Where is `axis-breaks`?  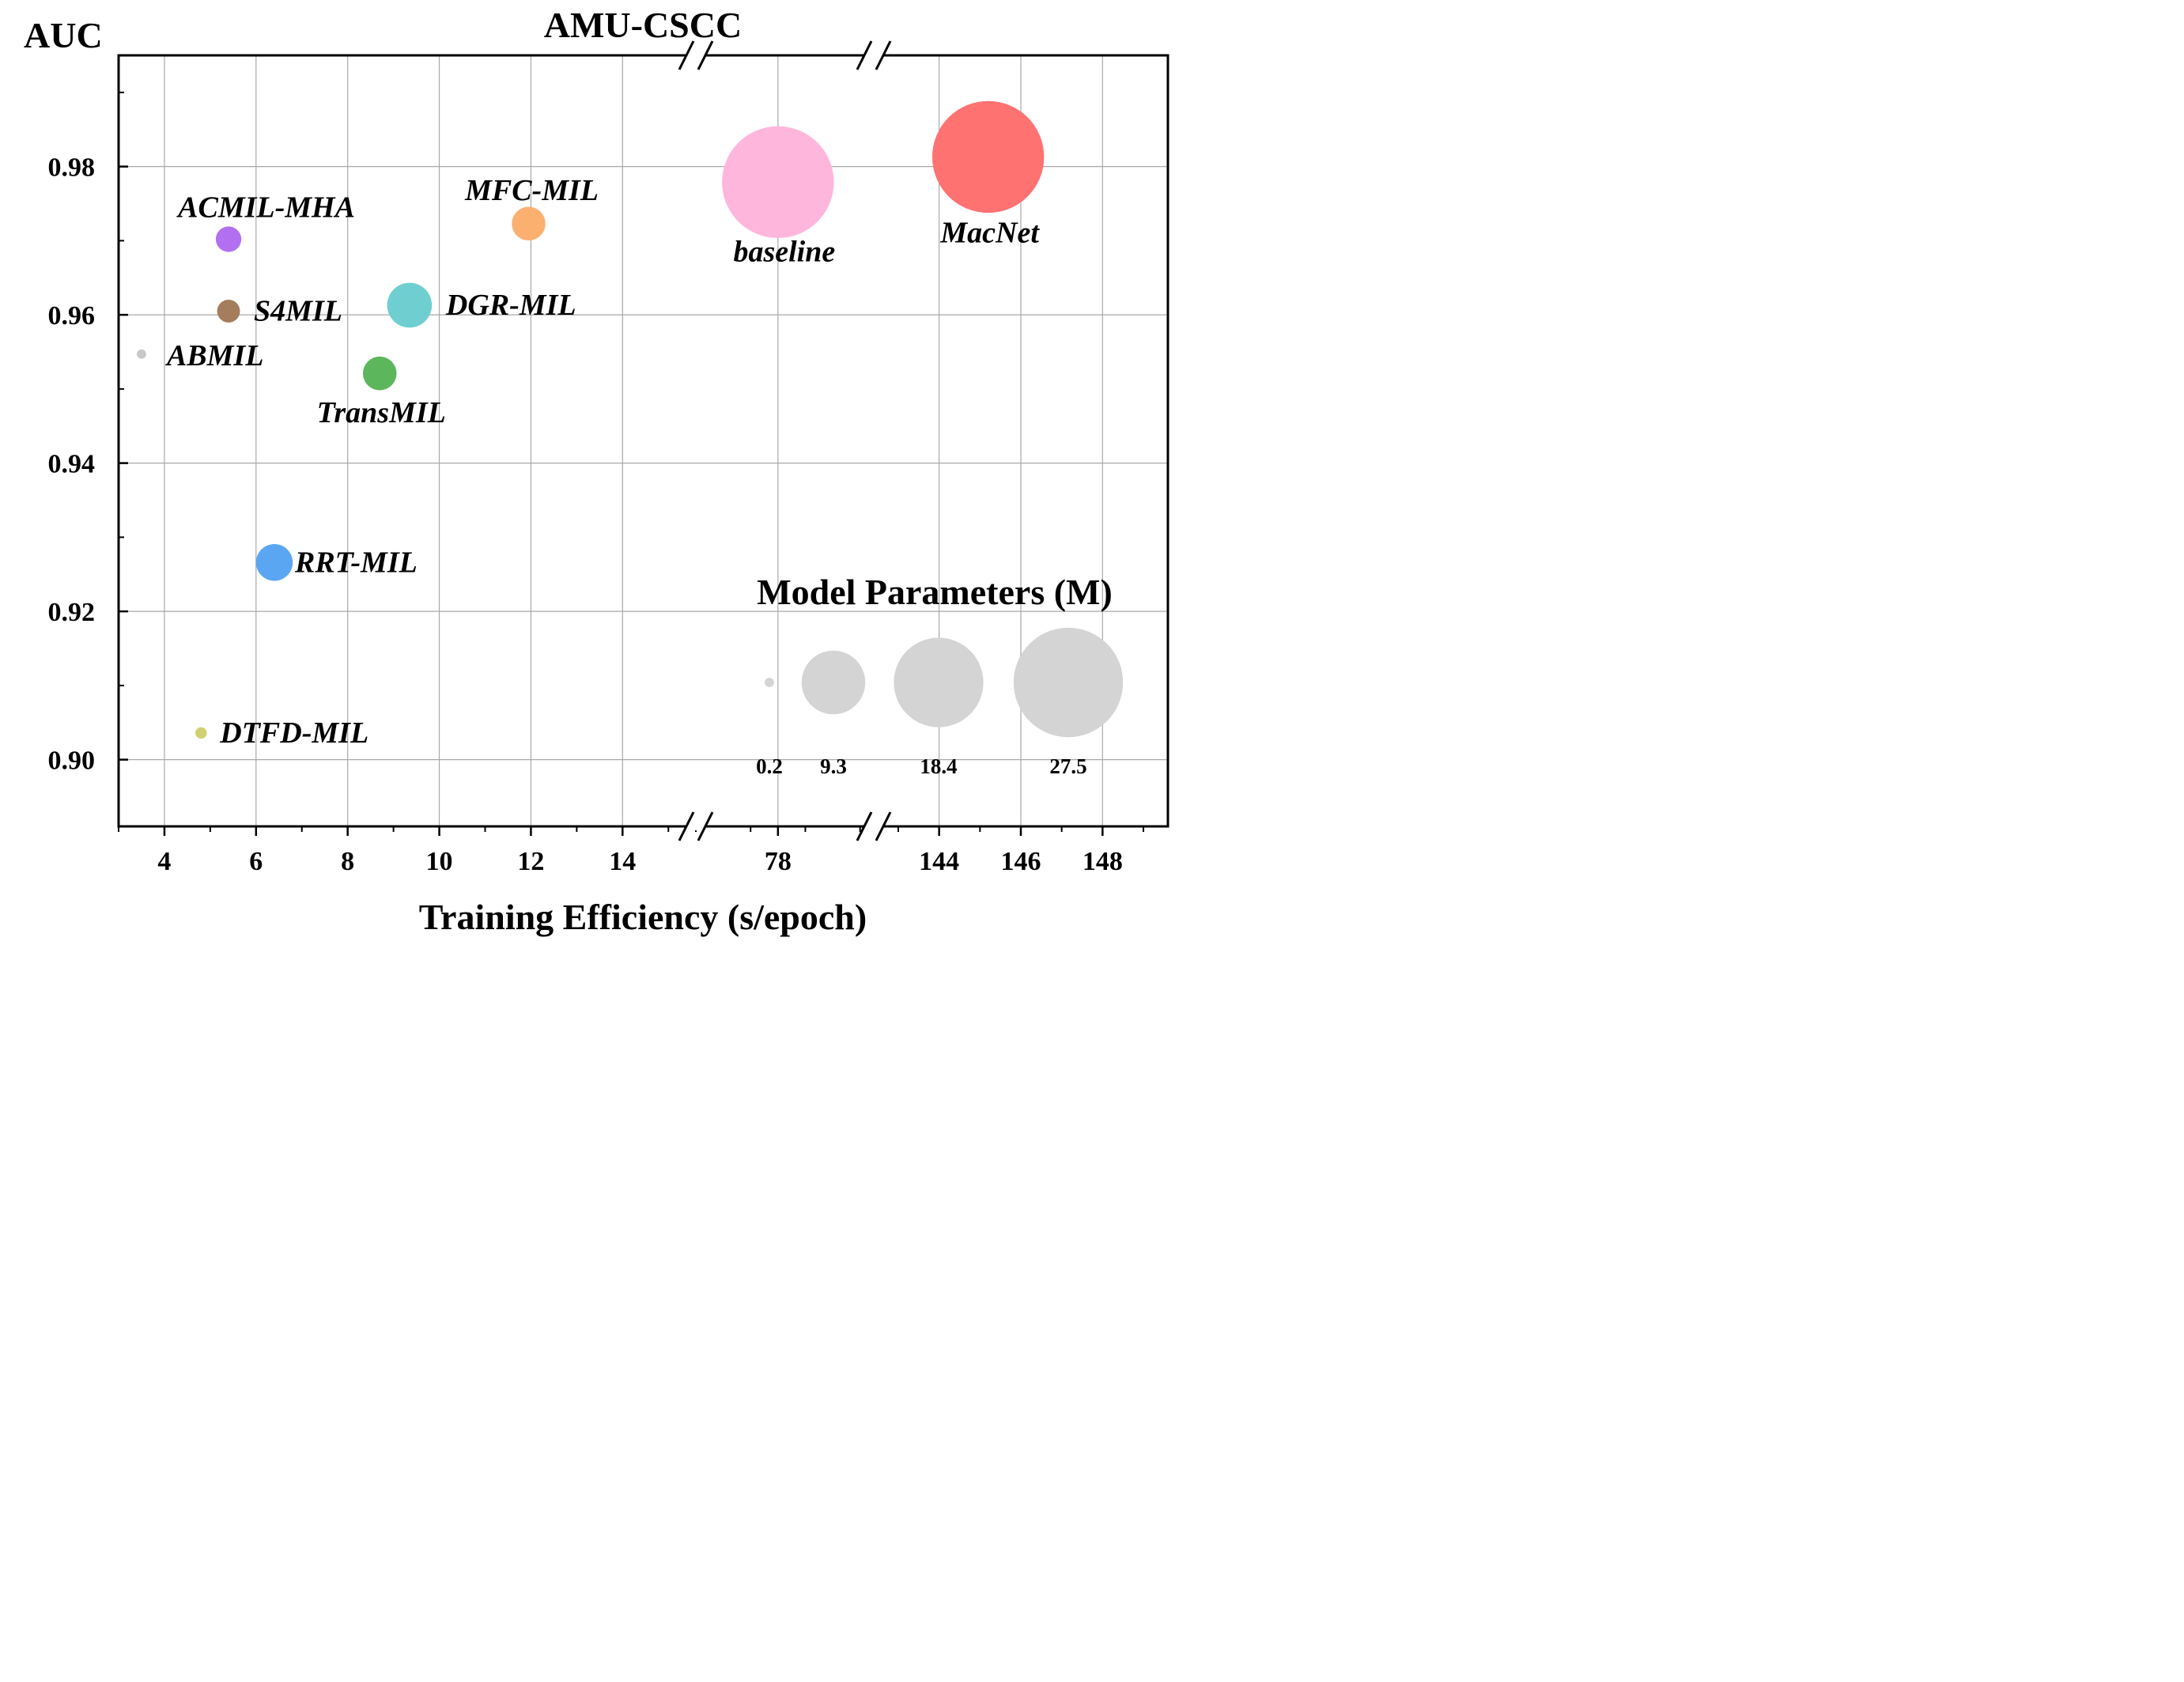
axis-breaks is located at coordinates (785, 440).